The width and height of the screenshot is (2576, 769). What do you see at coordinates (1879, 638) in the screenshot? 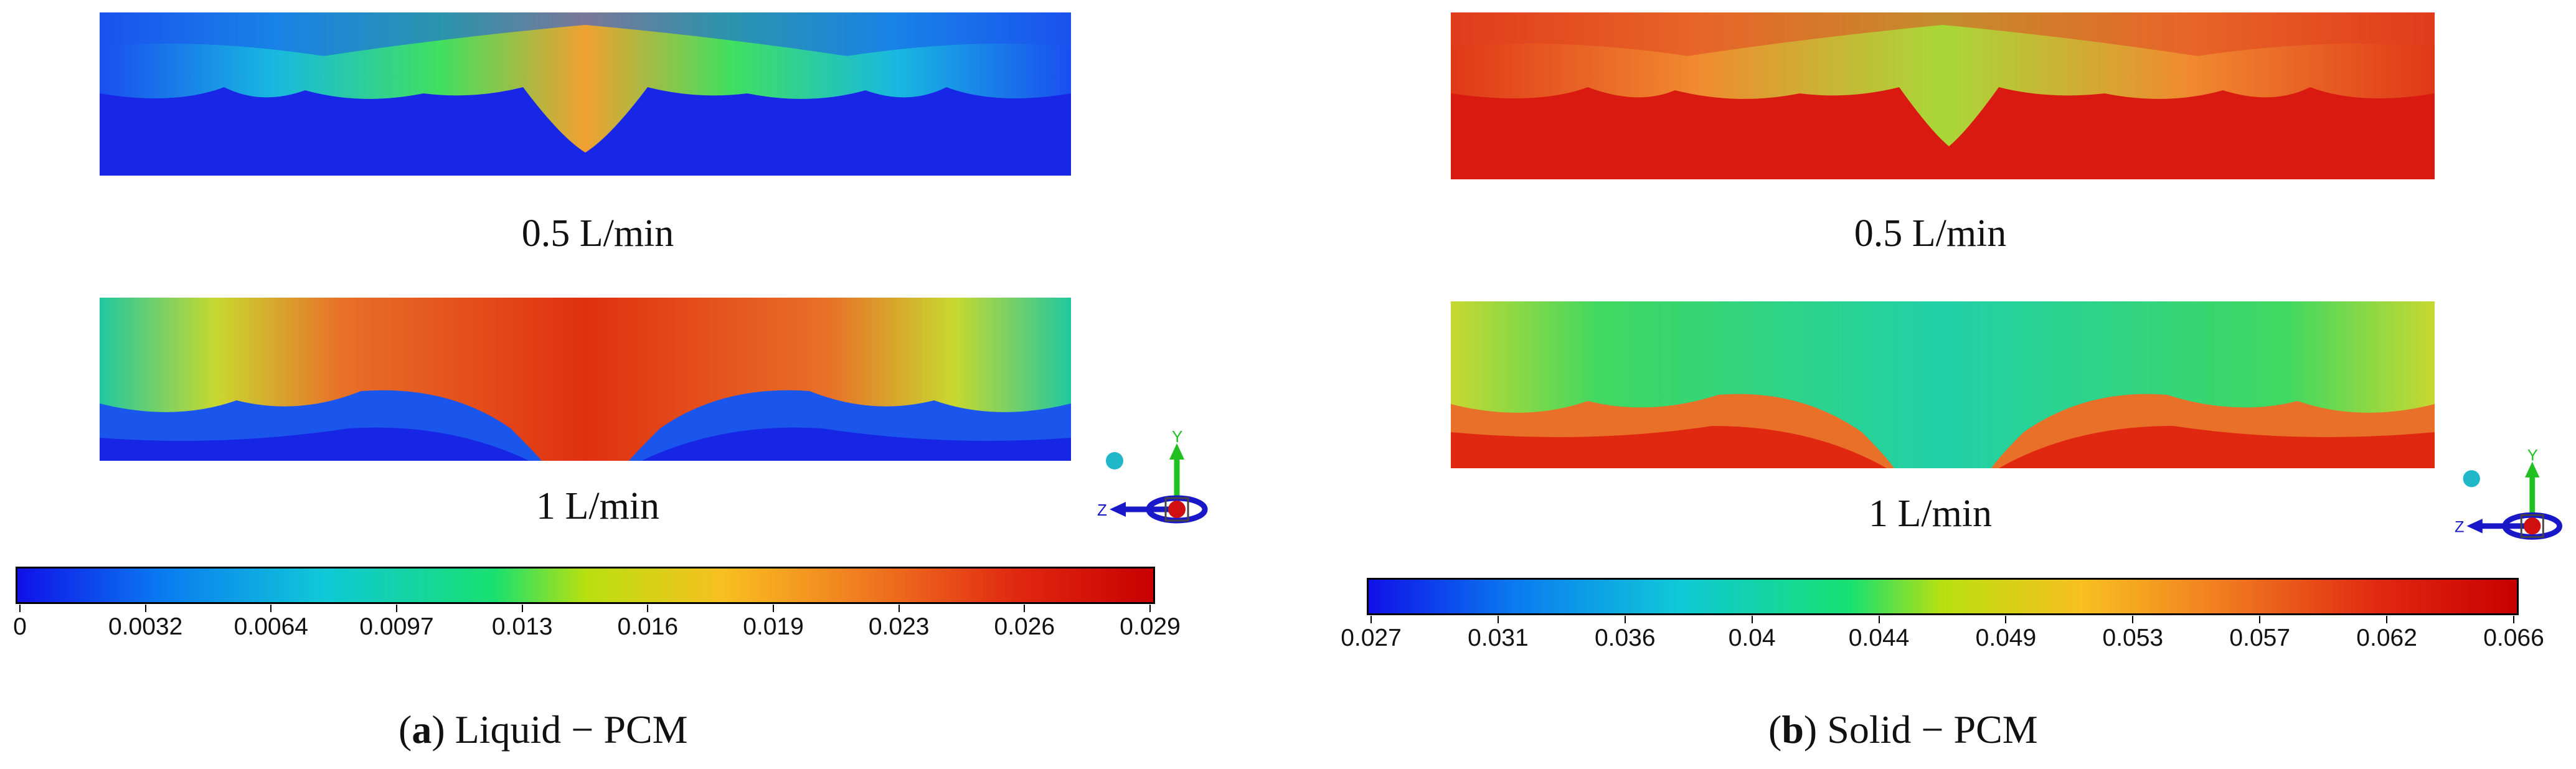
I see `colorbar-tick-label: 0.044` at bounding box center [1879, 638].